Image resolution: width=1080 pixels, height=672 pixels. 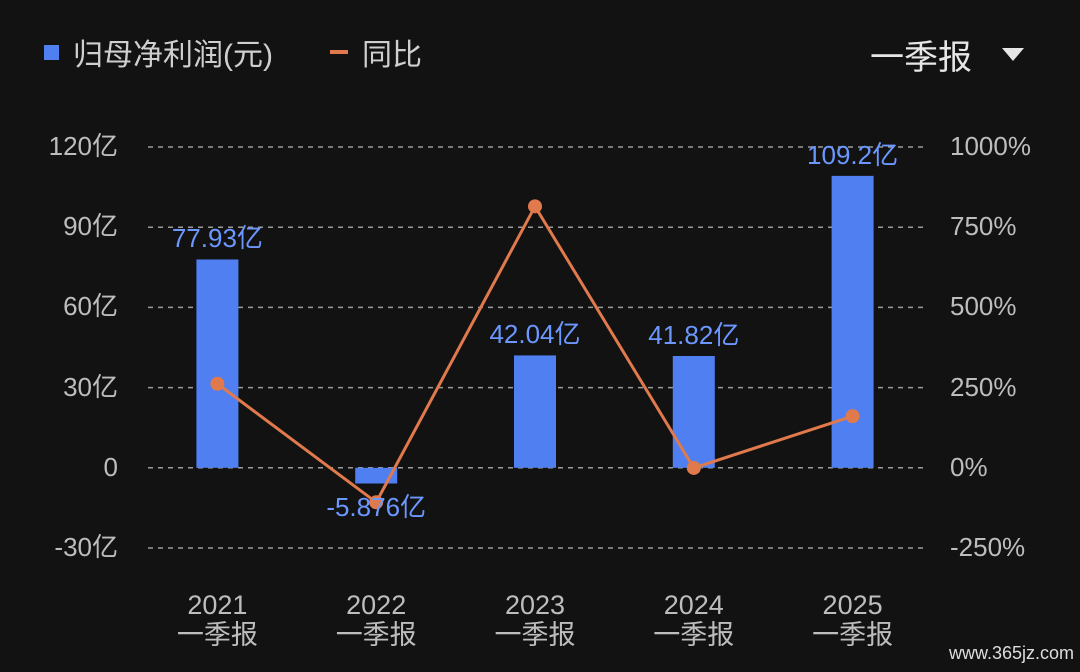 I want to click on y-tick-label: -30亿, so click(x=86, y=547).